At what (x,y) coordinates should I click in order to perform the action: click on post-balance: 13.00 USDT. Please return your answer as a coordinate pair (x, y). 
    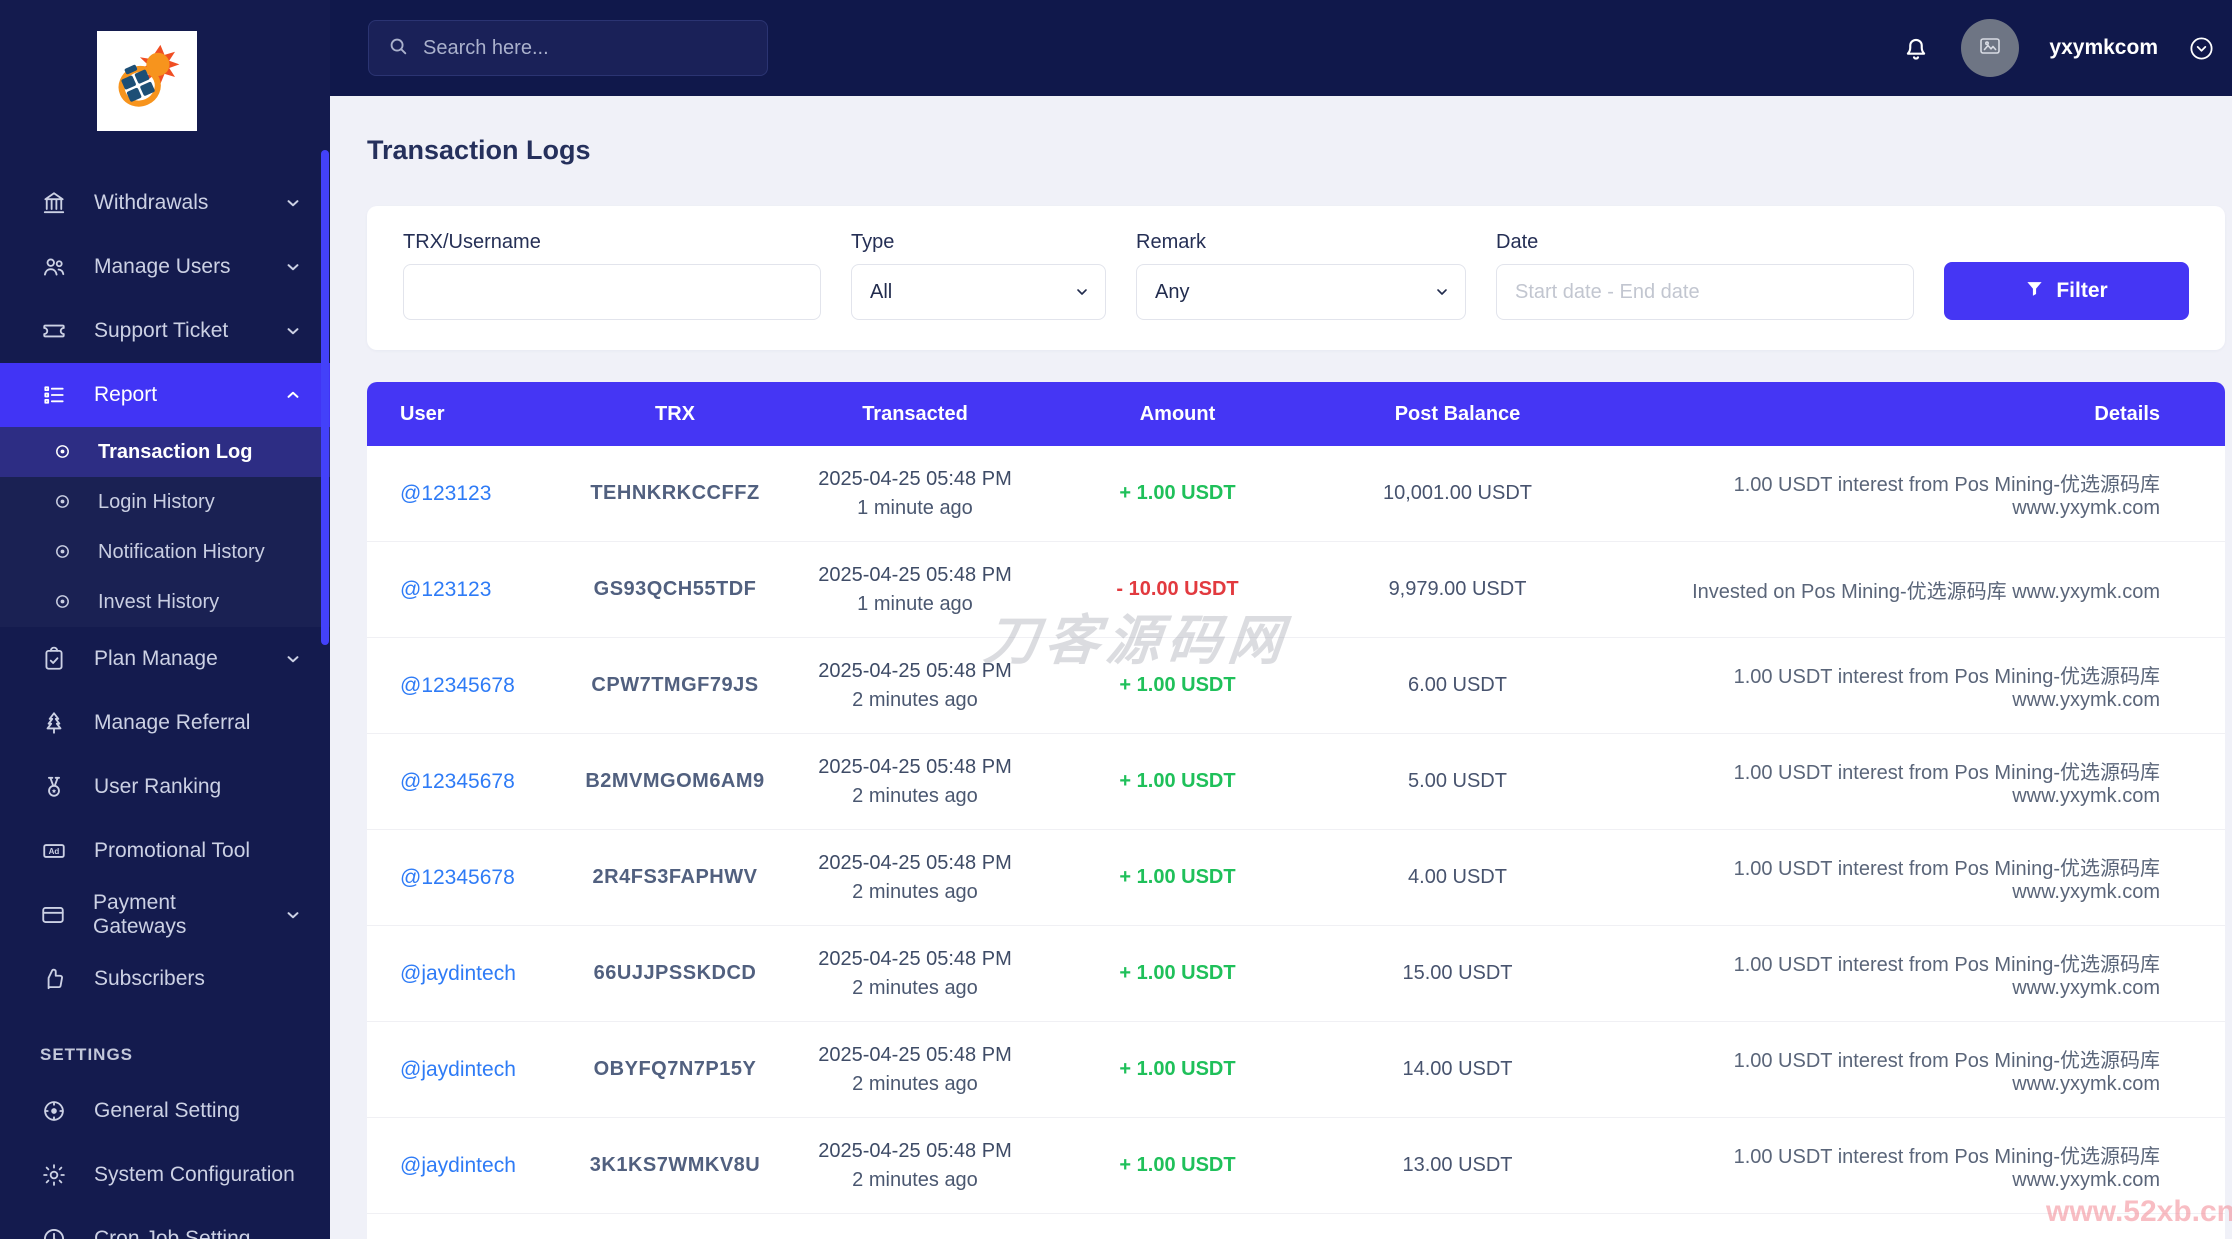
    Looking at the image, I should click on (1457, 1165).